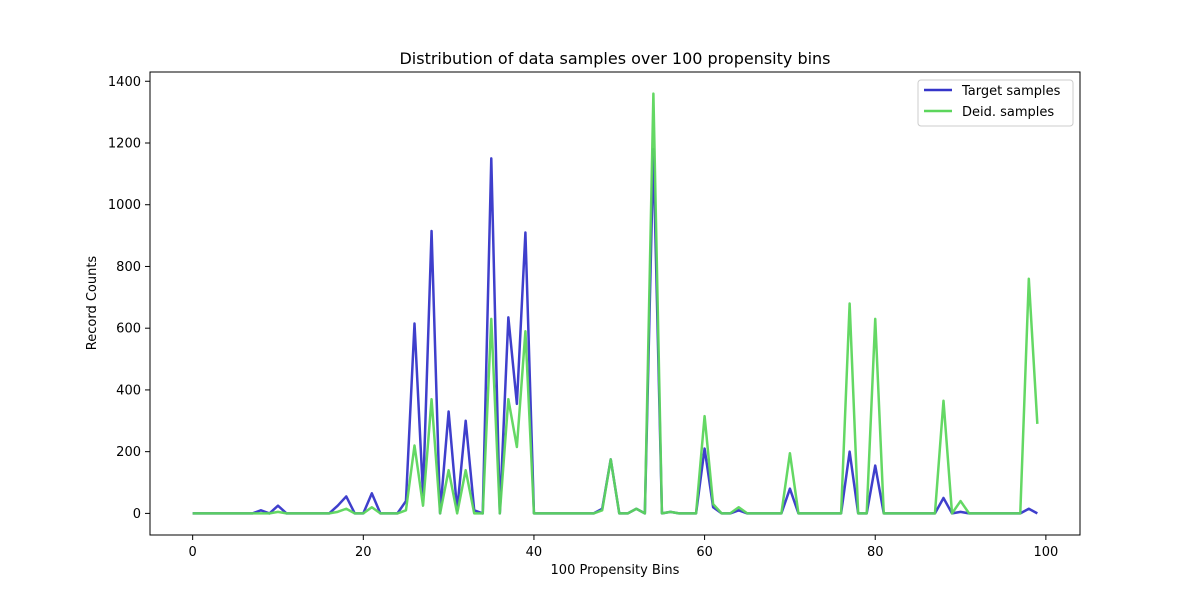 This screenshot has width=1200, height=600. I want to click on x-tick-label: 0, so click(193, 552).